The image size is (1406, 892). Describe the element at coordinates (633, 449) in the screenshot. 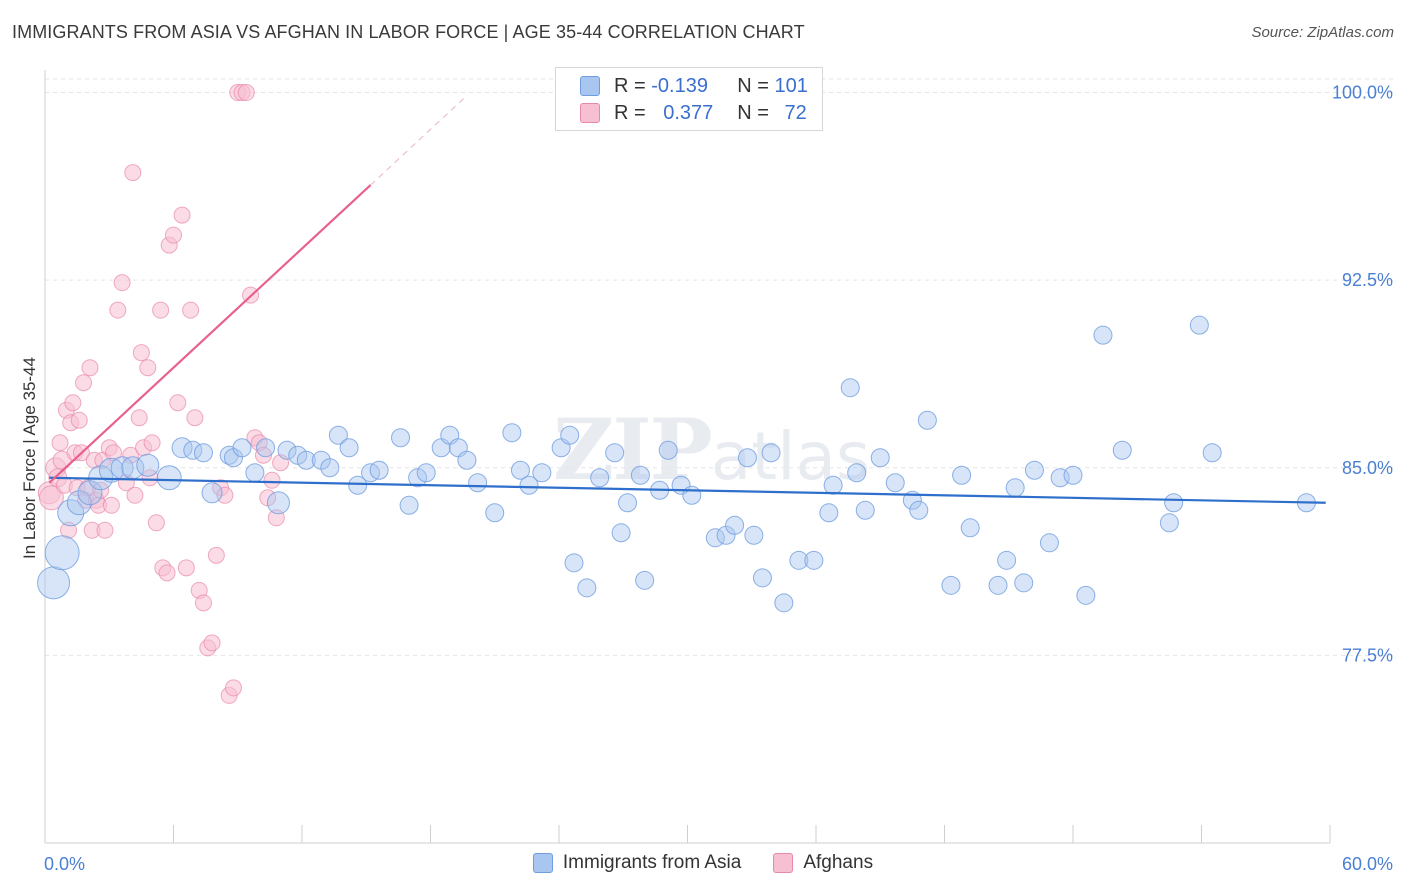

I see `watermark-zip: ZIP` at that location.